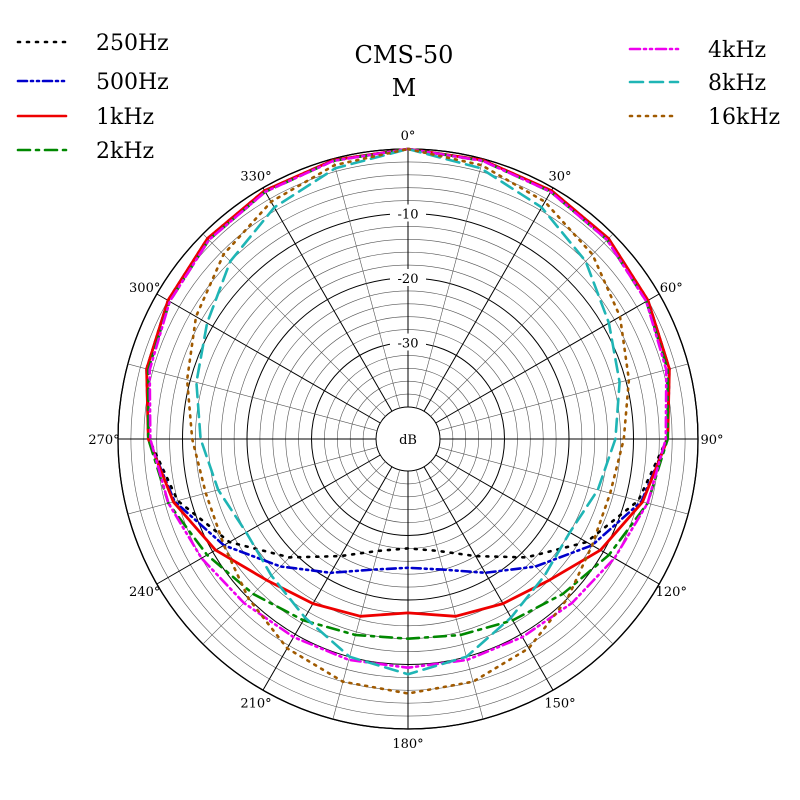 The width and height of the screenshot is (800, 800). Describe the element at coordinates (132, 43) in the screenshot. I see `legend-label-250Hz: 250Hz` at that location.